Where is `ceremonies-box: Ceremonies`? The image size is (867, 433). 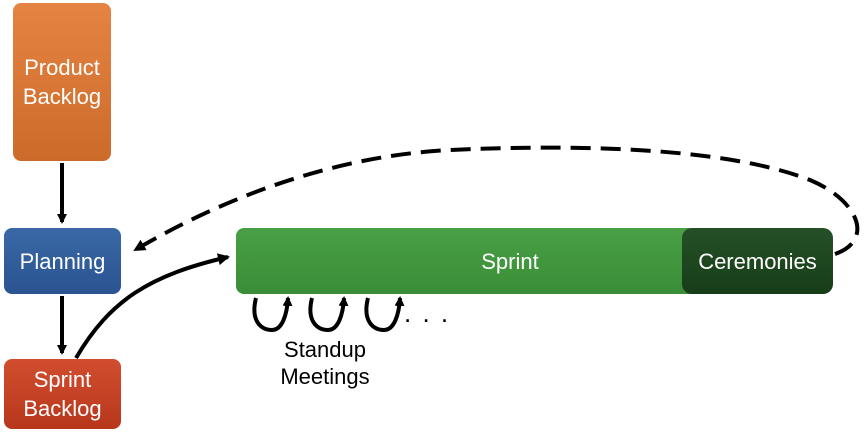 ceremonies-box: Ceremonies is located at coordinates (757, 261).